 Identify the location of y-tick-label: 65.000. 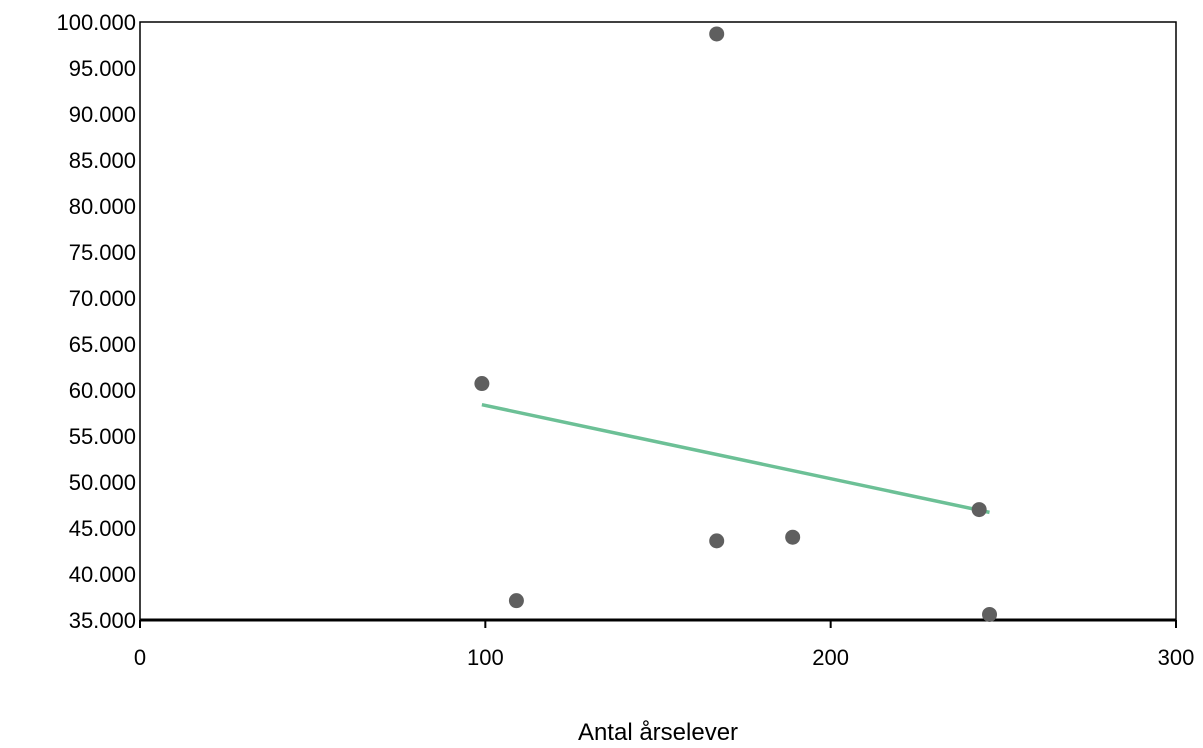
(102, 344).